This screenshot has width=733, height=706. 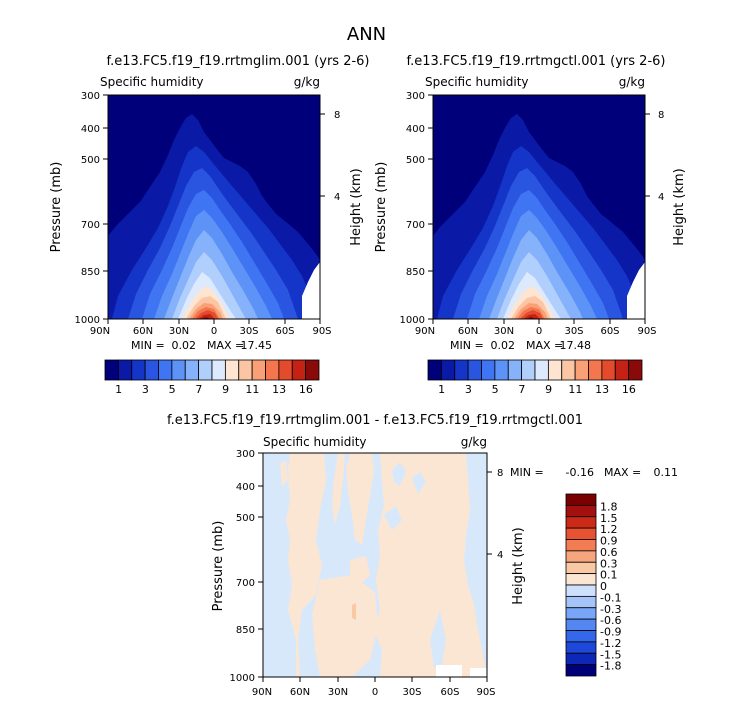 What do you see at coordinates (666, 472) in the screenshot?
I see `max-value: 0.11` at bounding box center [666, 472].